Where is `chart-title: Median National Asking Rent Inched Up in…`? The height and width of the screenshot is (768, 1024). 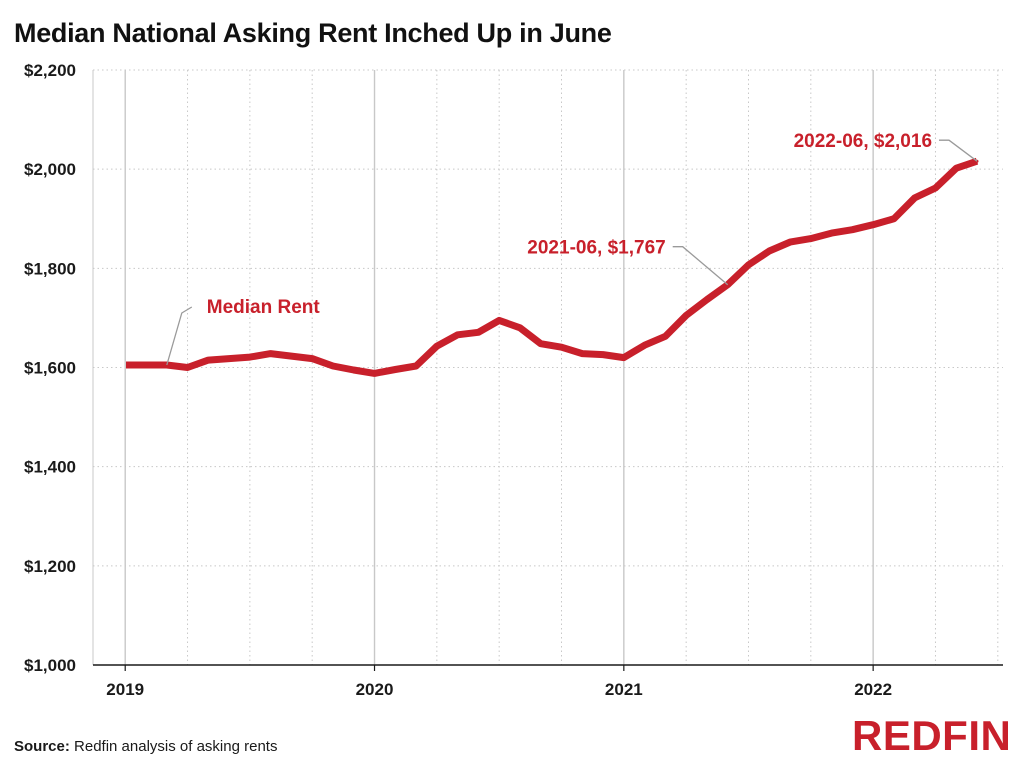 chart-title: Median National Asking Rent Inched Up in… is located at coordinates (313, 33).